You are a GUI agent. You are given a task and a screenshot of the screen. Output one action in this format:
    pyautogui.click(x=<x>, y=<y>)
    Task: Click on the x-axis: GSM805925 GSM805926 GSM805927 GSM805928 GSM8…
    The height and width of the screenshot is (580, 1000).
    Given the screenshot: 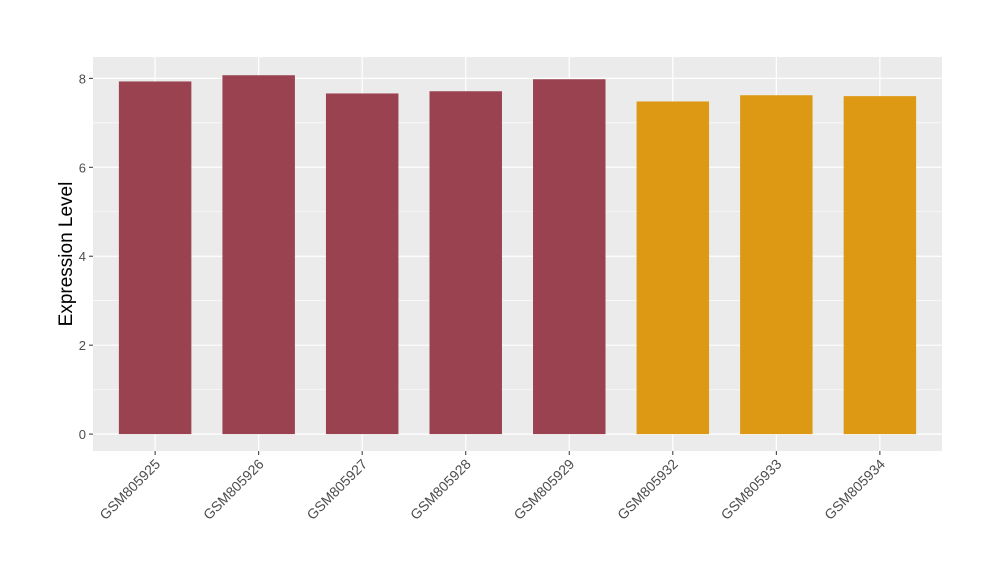 What is the action you would take?
    pyautogui.click(x=492, y=487)
    